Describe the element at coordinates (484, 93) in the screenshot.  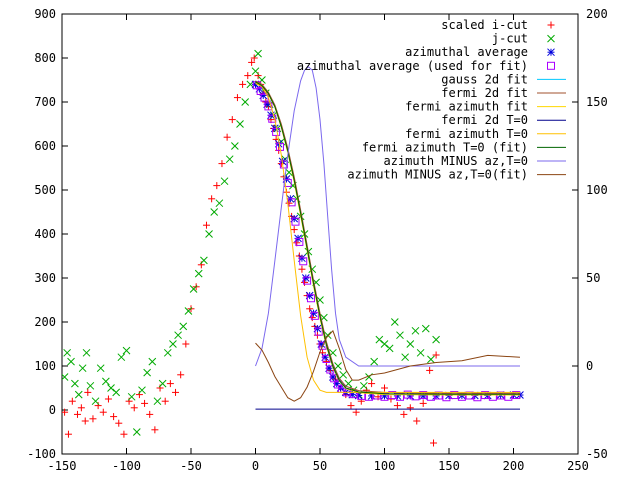
I see `legend-label-fermi-2d-fit: fermi 2d fit` at that location.